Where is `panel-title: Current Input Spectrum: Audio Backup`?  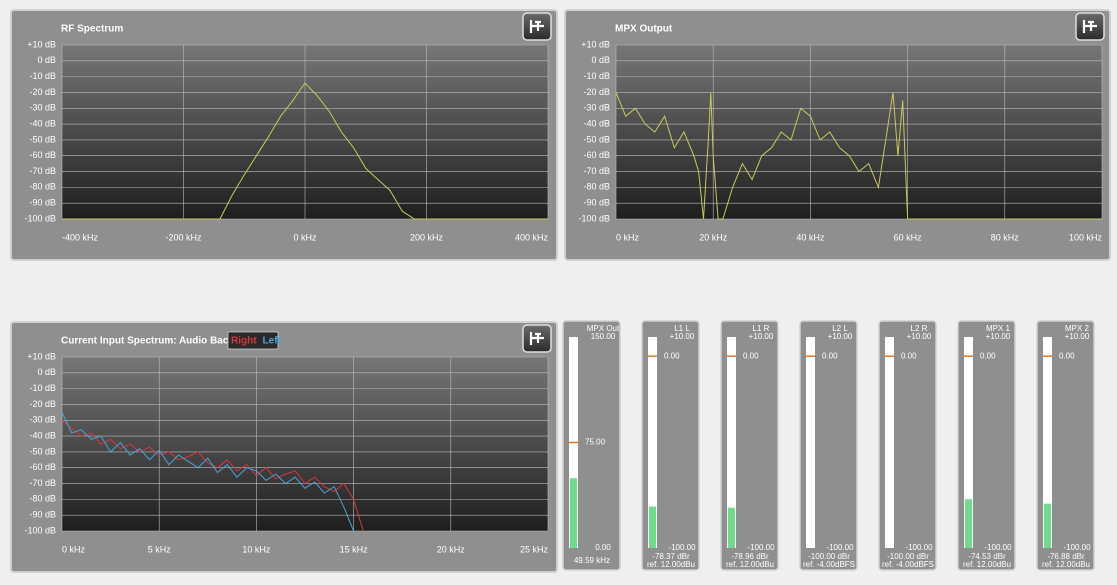 panel-title: Current Input Spectrum: Audio Backup is located at coordinates (153, 341).